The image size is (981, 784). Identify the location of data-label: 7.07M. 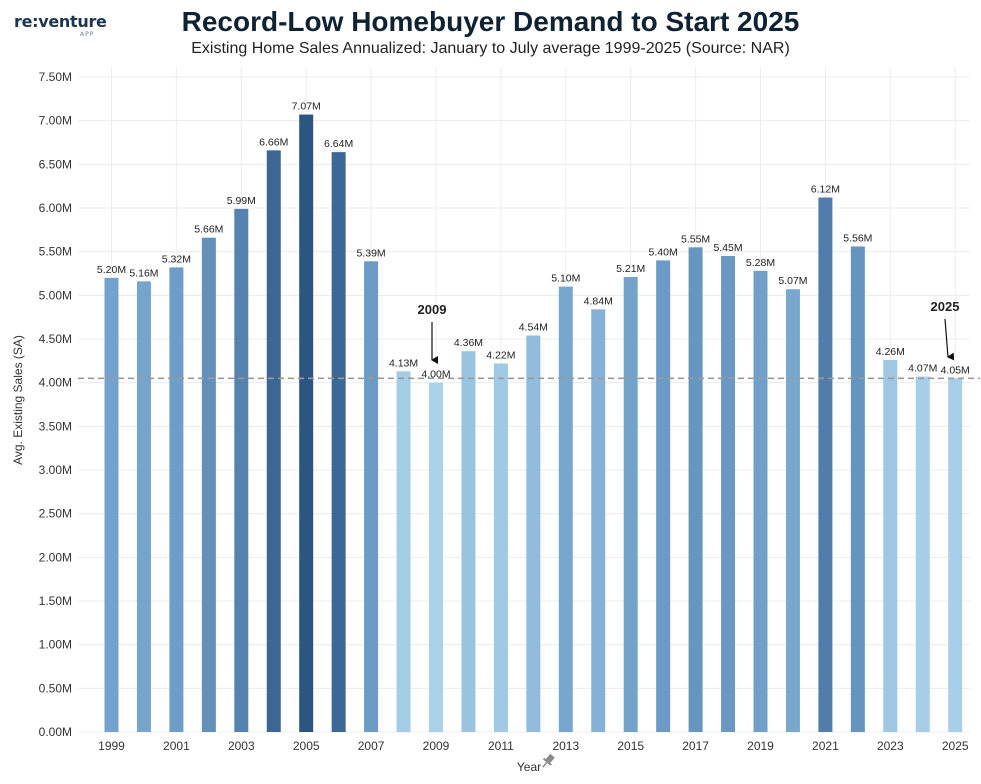
(306, 107).